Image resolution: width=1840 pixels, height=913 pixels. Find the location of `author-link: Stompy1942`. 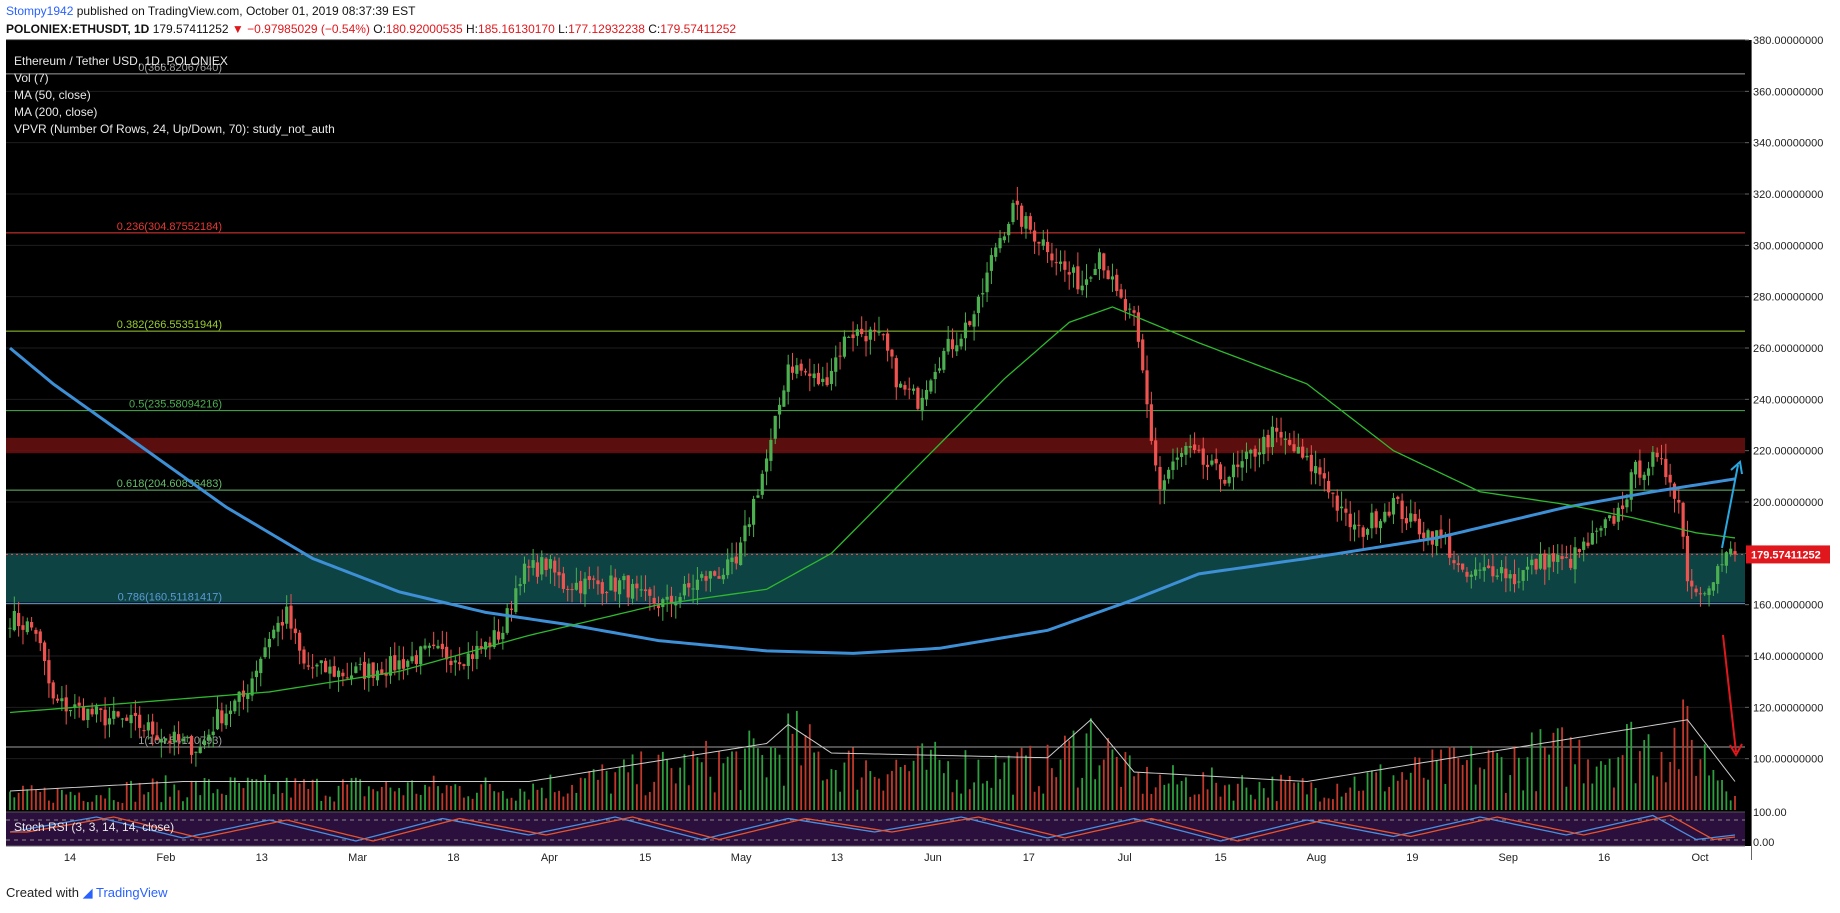

author-link: Stompy1942 is located at coordinates (40, 11).